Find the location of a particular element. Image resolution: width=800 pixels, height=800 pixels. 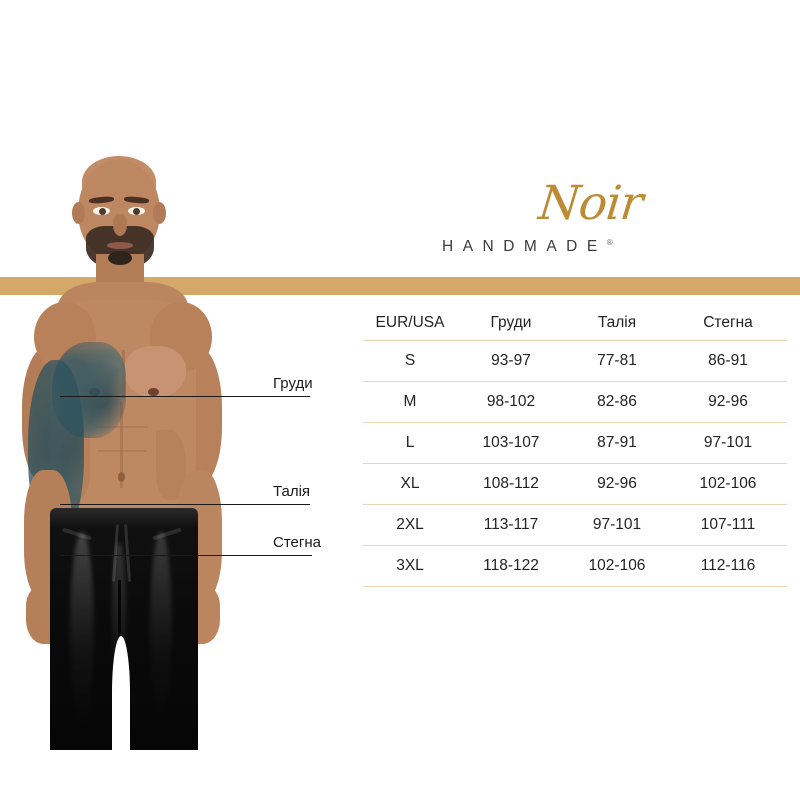

cell-chest: 108-112 is located at coordinates (511, 483).